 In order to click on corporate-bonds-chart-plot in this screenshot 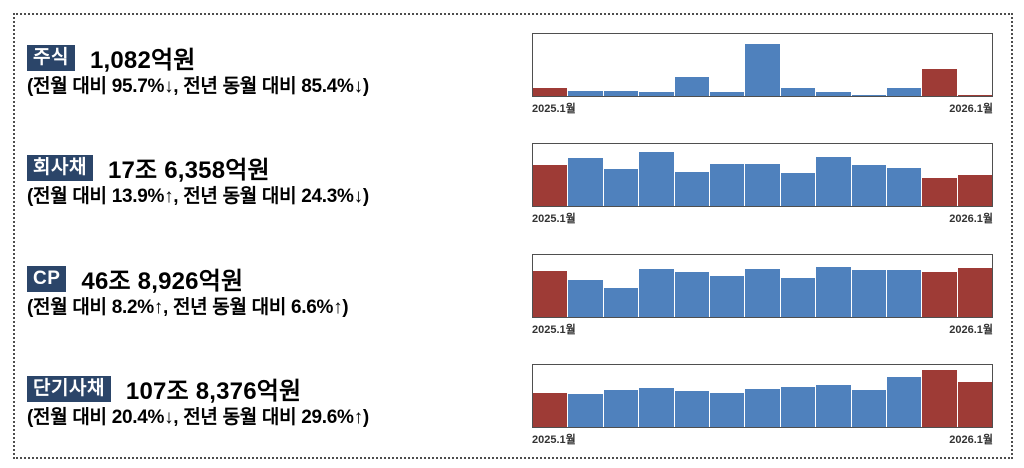, I will do `click(762, 175)`.